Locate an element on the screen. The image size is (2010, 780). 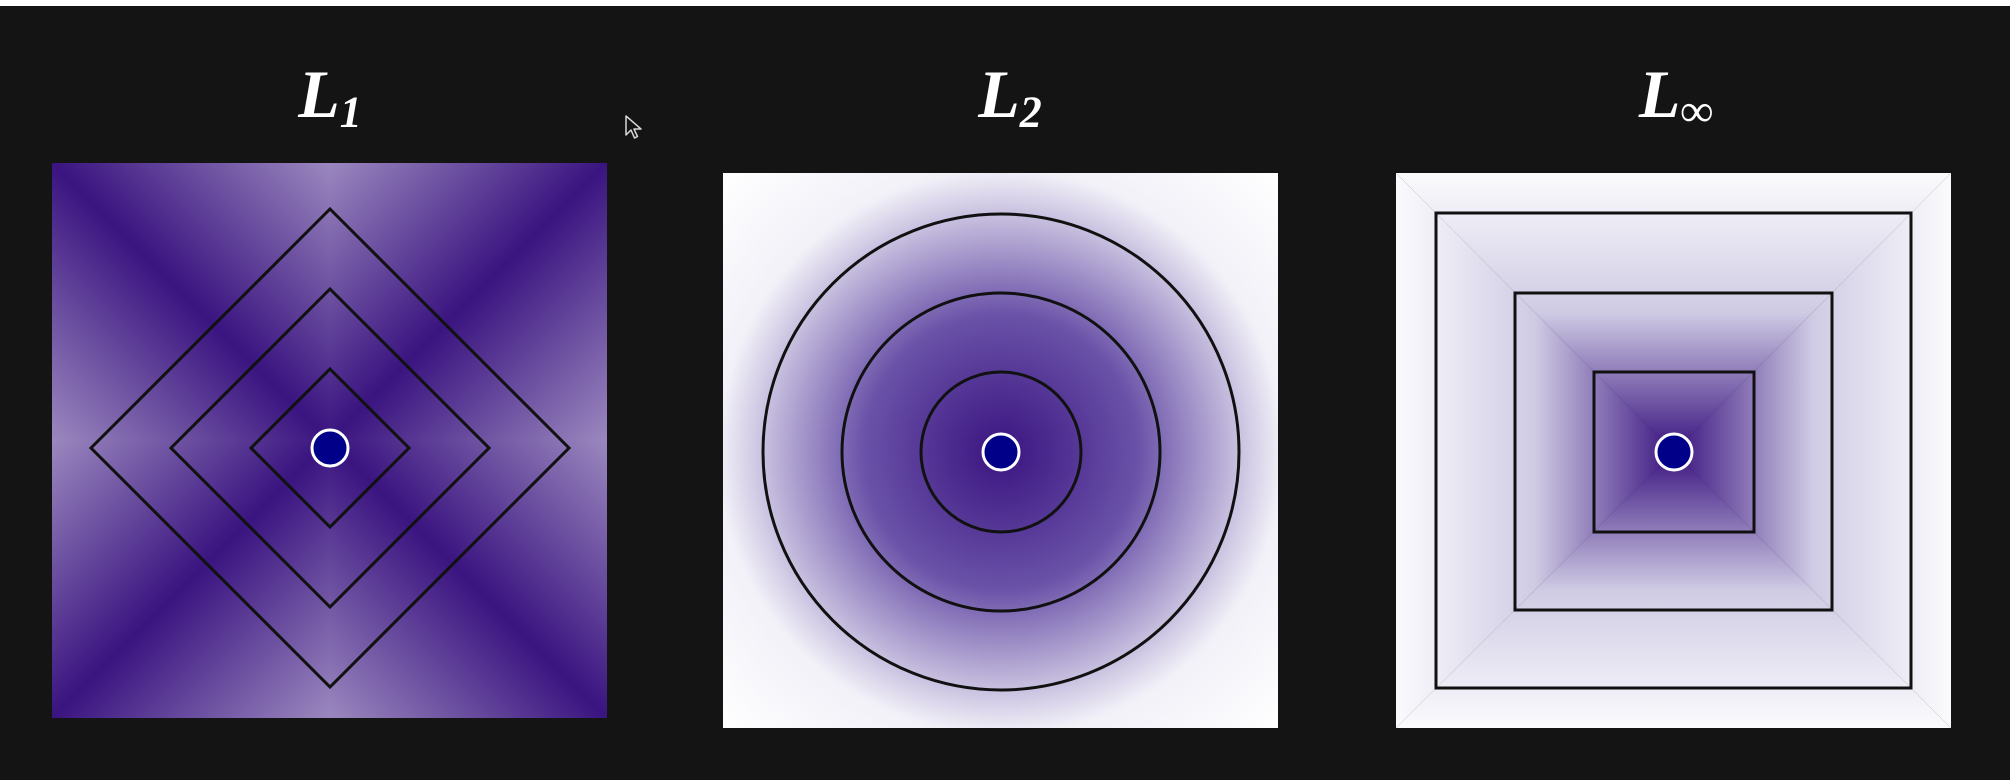
panel-title-linf-main: L is located at coordinates (1659, 94).